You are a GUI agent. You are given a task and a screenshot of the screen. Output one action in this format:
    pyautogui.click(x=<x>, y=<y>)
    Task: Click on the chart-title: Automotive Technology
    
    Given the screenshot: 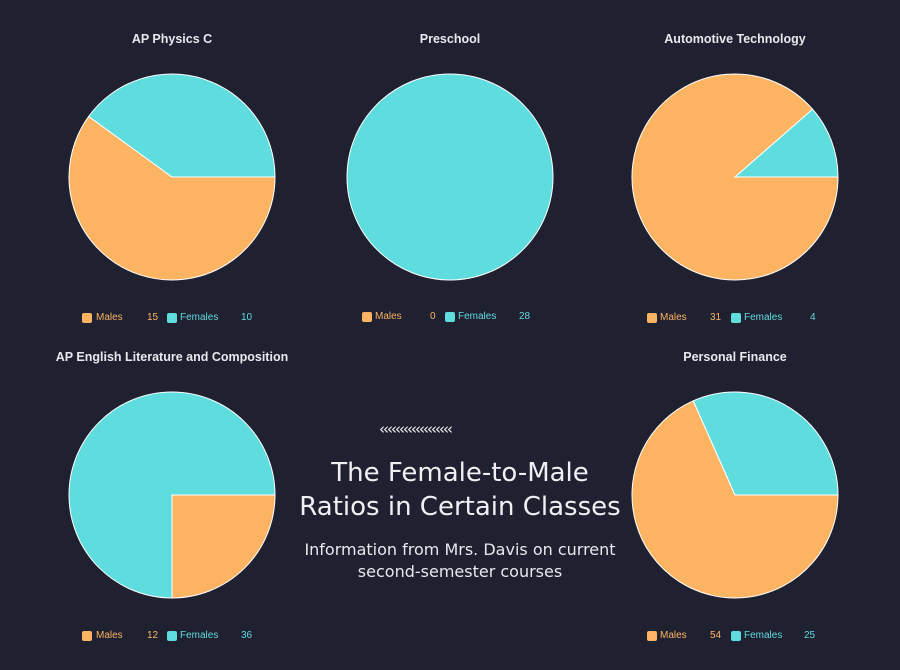 What is the action you would take?
    pyautogui.click(x=735, y=39)
    